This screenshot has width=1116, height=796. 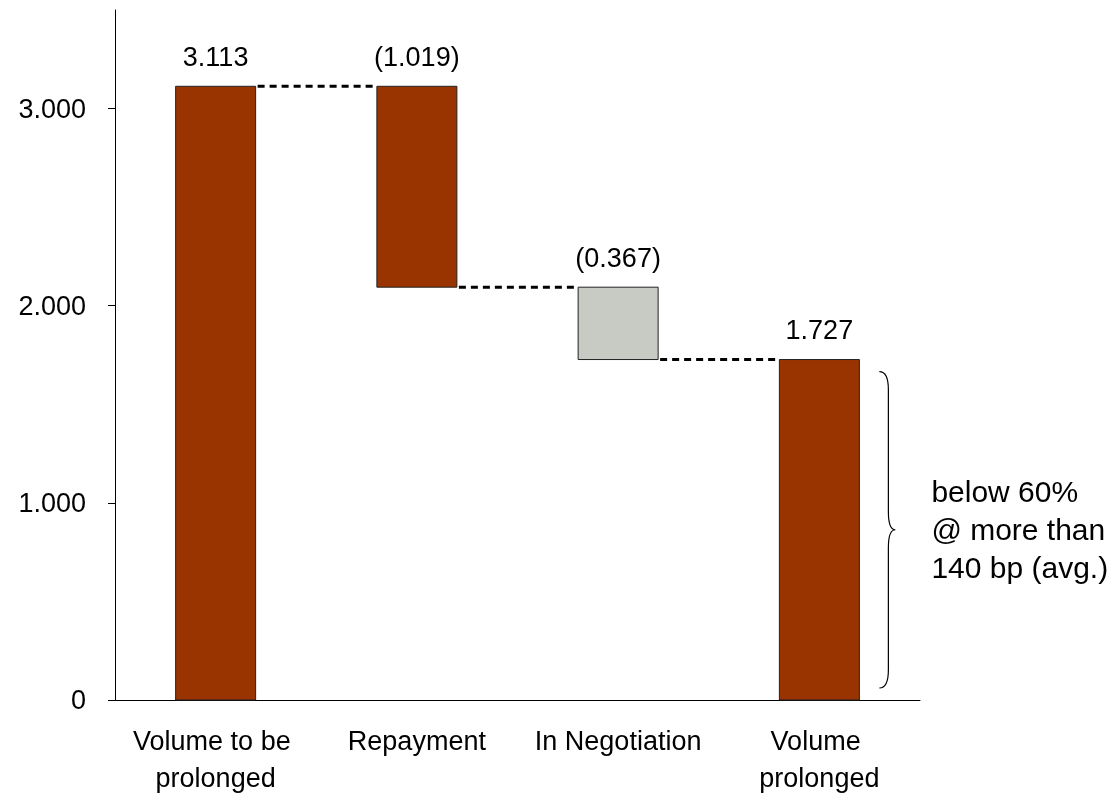 I want to click on data-label: 3.113, so click(x=215, y=56).